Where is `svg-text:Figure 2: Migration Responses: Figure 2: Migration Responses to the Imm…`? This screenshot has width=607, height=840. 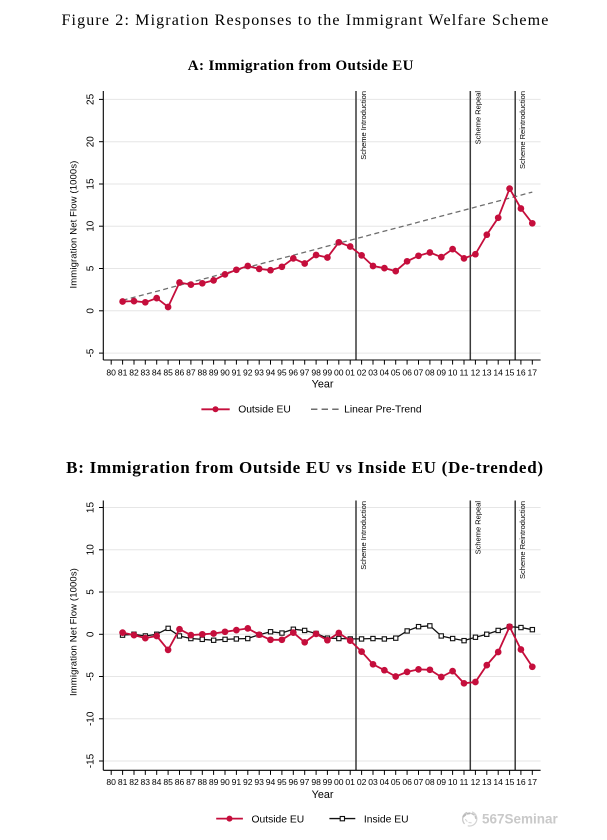
svg-text:Figure 2: Migration Responses: Figure 2: Migration Responses to the Imm… is located at coordinates (305, 20).